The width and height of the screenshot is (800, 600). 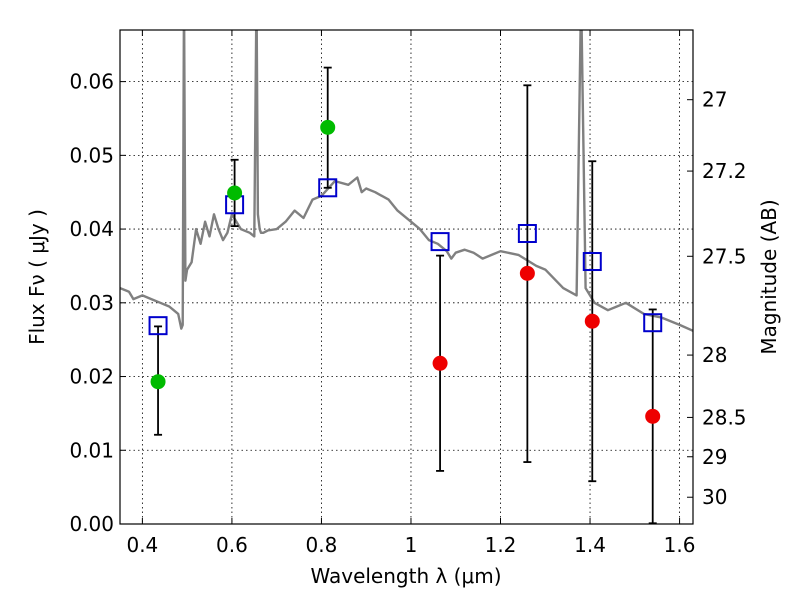 I want to click on y-axis-ticks: 0.00 0.01 0.02 0.03 0.04 0.05 0.06, so click(x=97, y=303).